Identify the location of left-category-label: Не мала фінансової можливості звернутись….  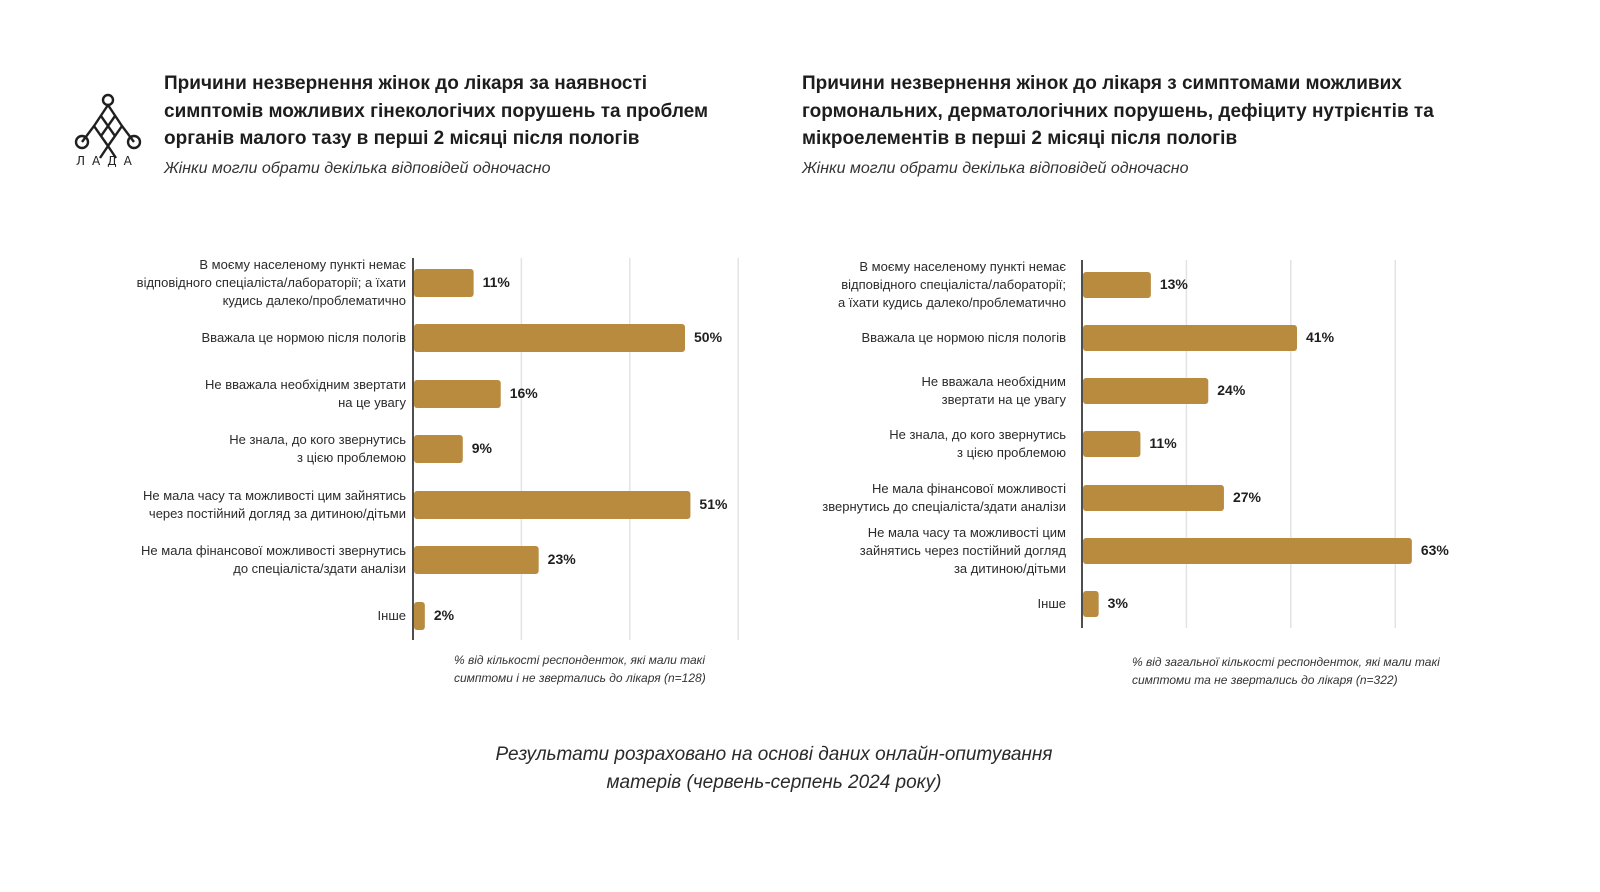
(273, 560).